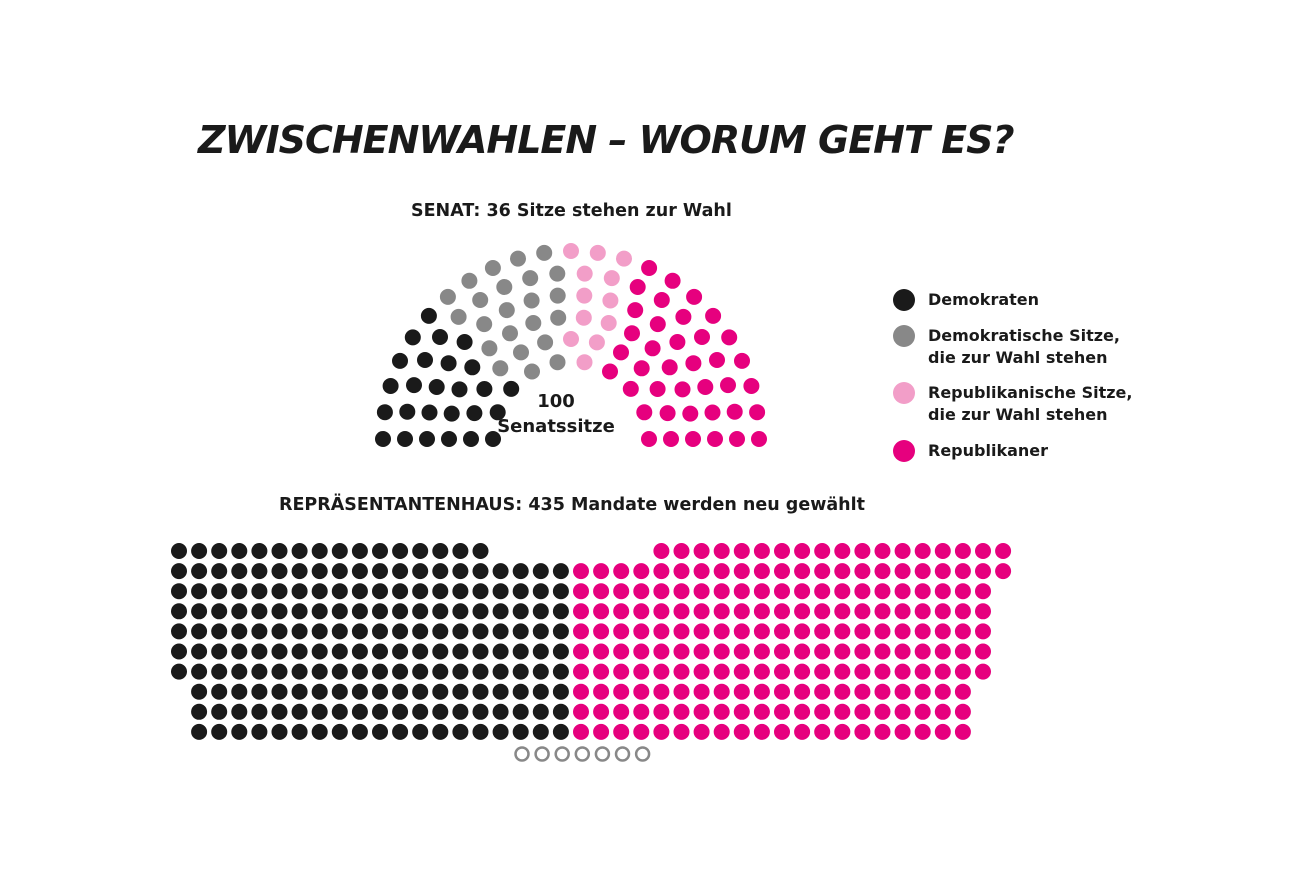  Describe the element at coordinates (904, 393) in the screenshot. I see `legend-swatch-republicans-up` at that location.